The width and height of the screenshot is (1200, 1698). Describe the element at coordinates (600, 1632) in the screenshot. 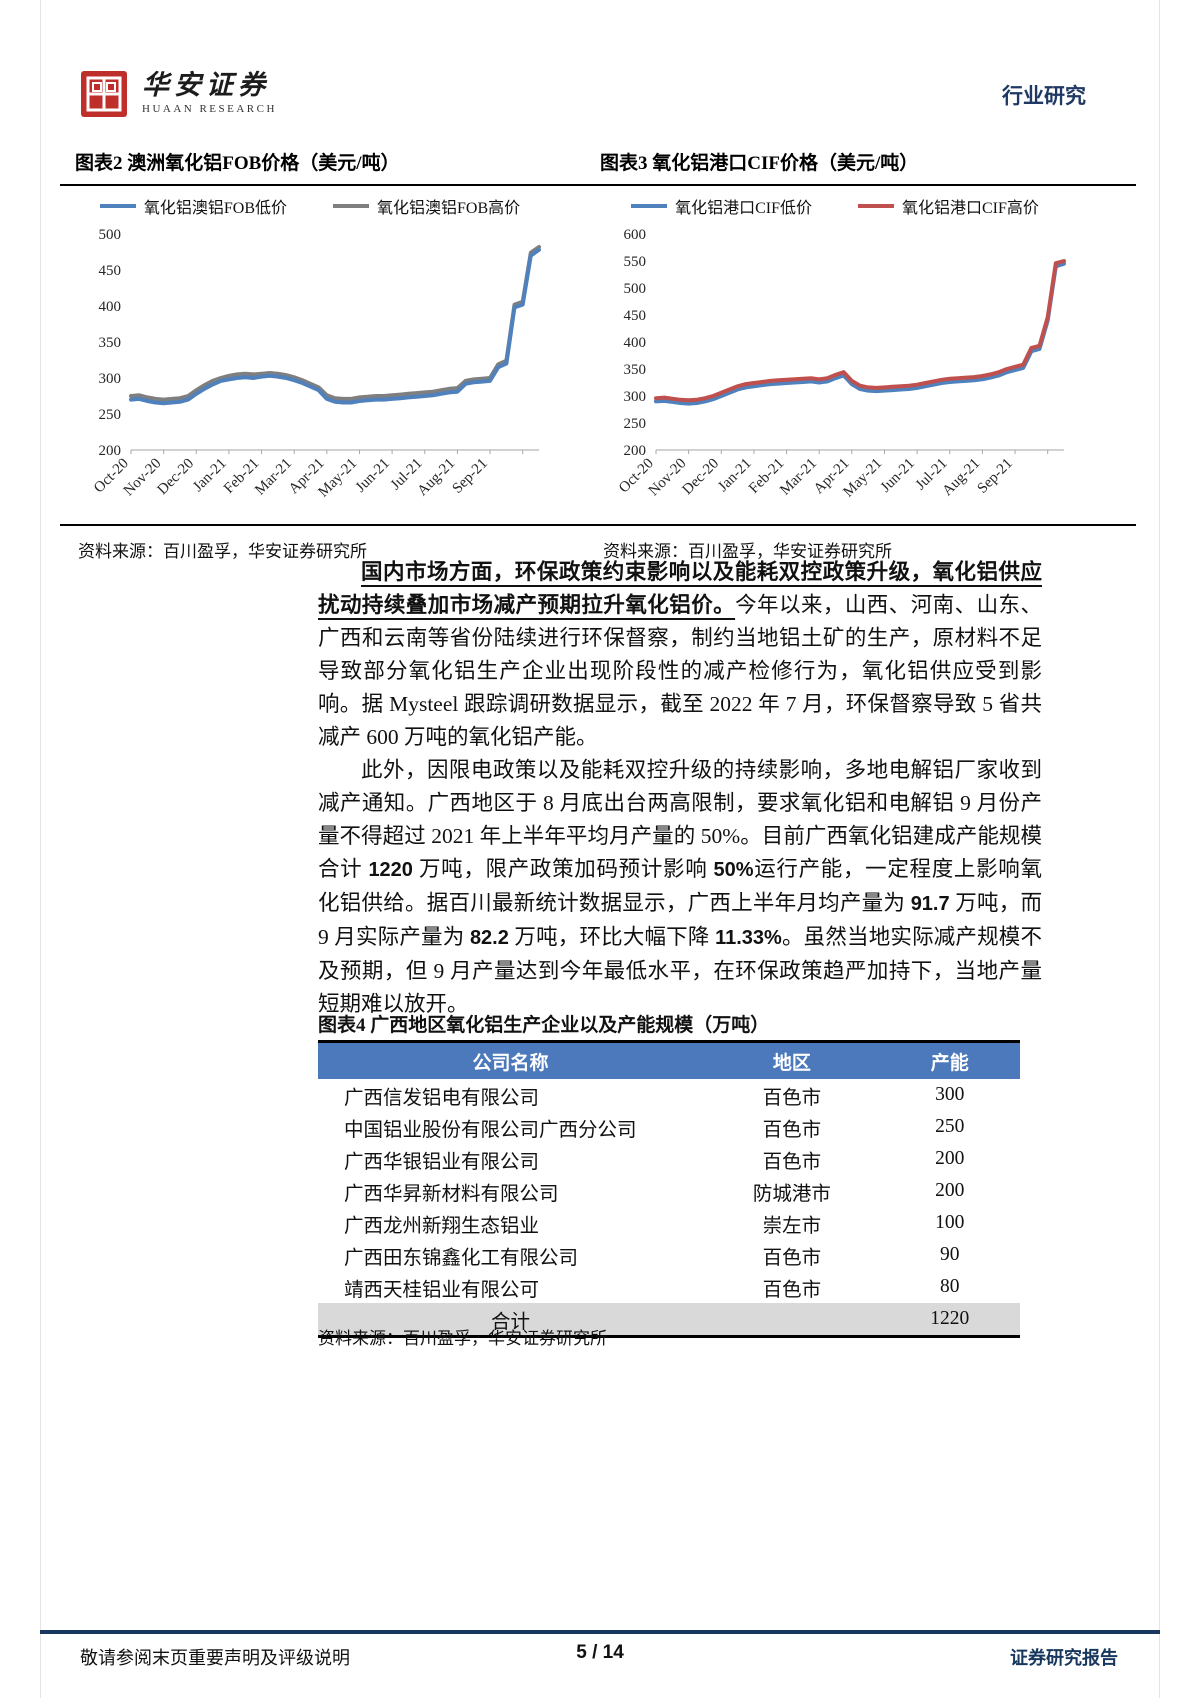

I see `footer-divider` at that location.